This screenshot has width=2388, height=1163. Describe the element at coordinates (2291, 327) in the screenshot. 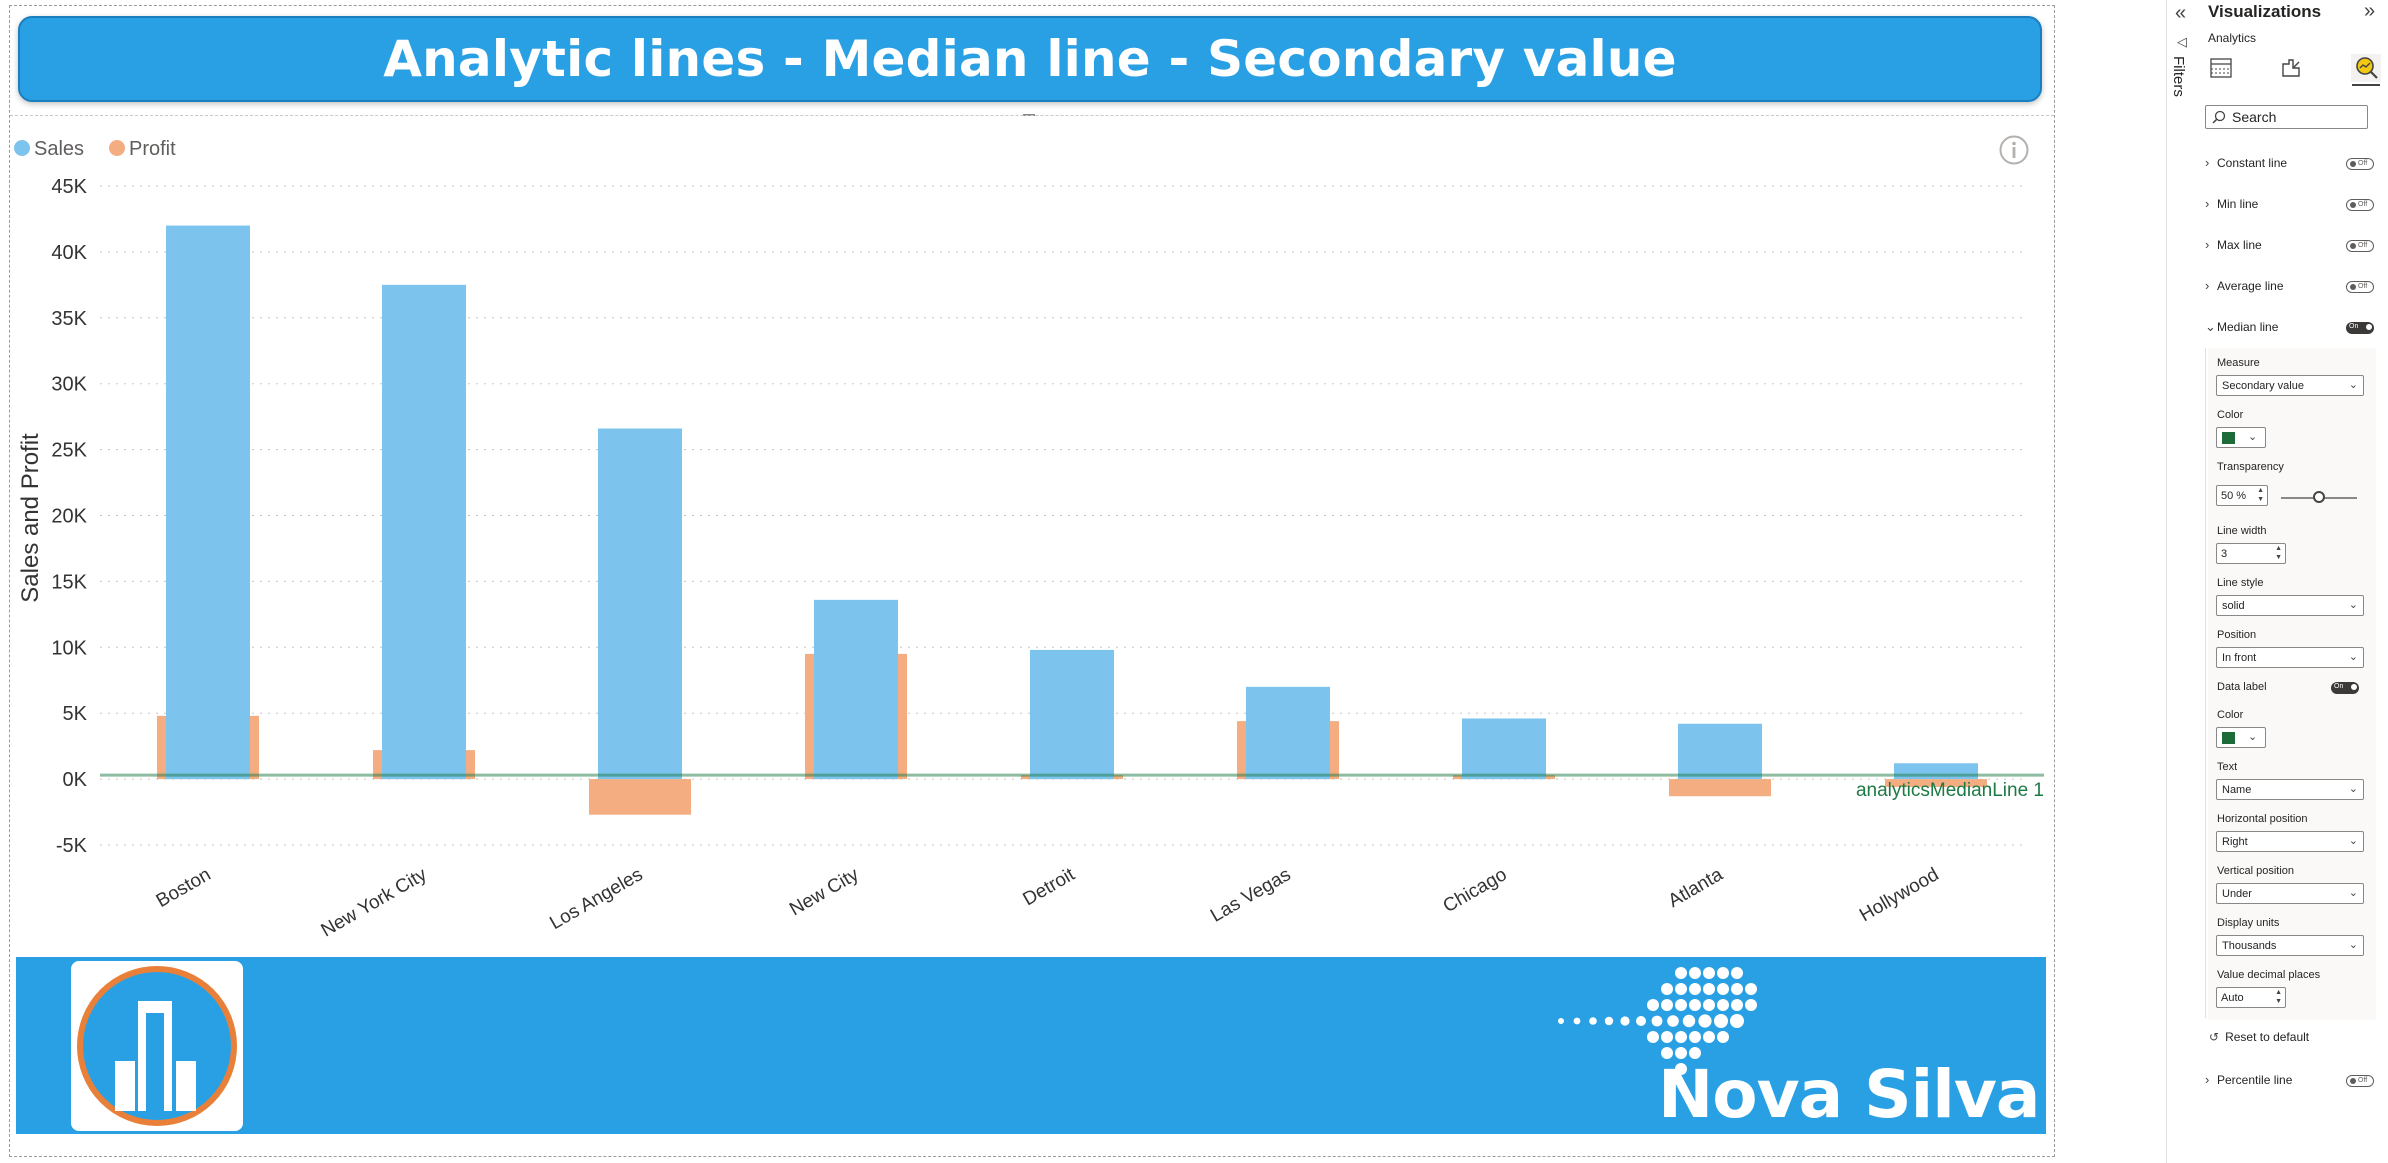

I see `section-median-line: ⌄ Median line On` at that location.